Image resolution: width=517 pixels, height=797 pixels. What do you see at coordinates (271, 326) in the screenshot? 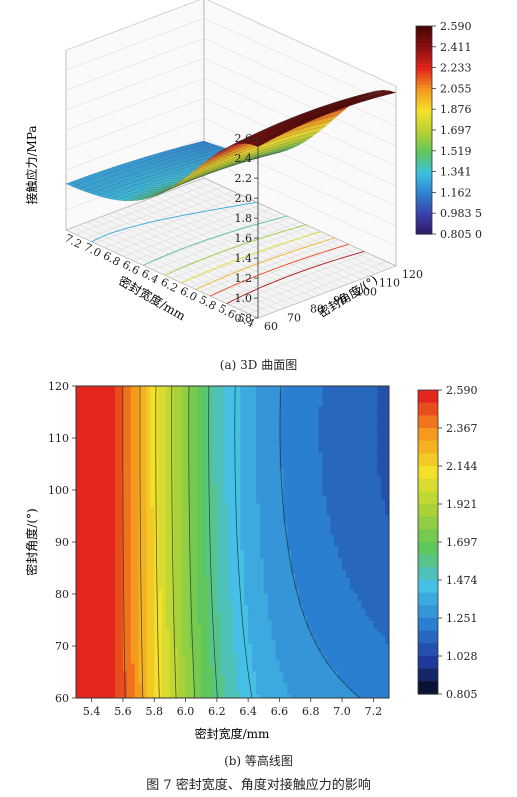
I see `y-tick-label: 60` at bounding box center [271, 326].